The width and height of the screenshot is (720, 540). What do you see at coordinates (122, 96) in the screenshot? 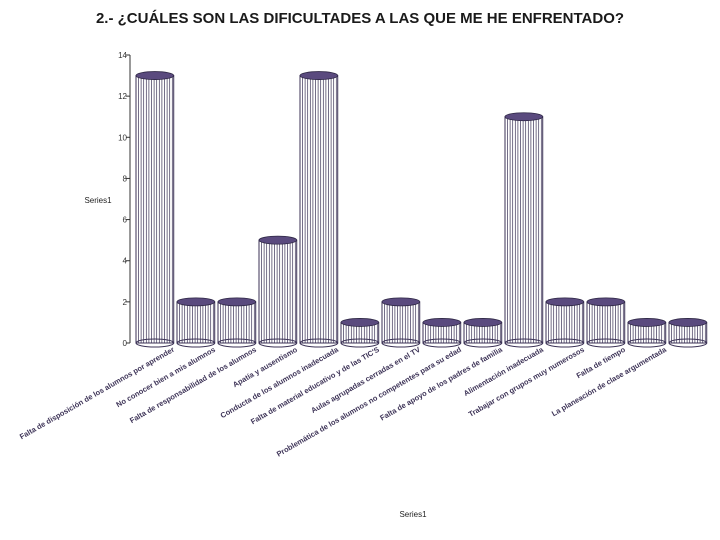
I see `y-tick-label: 12` at bounding box center [122, 96].